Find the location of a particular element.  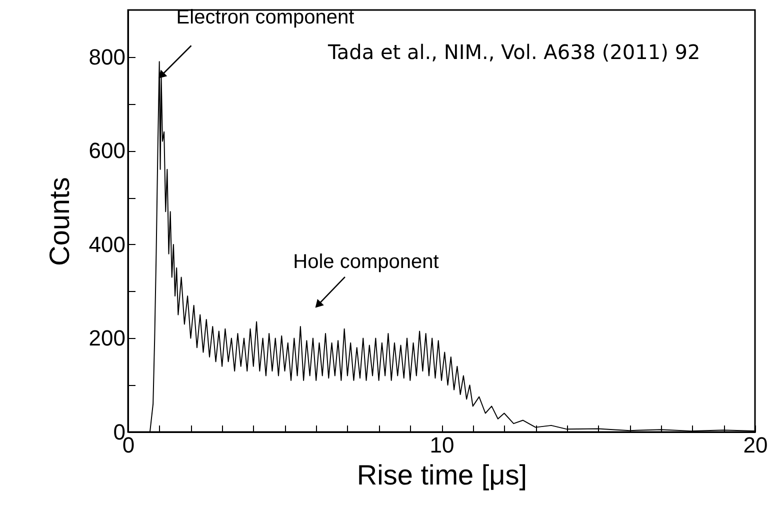

annotation: Tada et al., NIM., Vol. A638 (2011) 92 is located at coordinates (513, 52).